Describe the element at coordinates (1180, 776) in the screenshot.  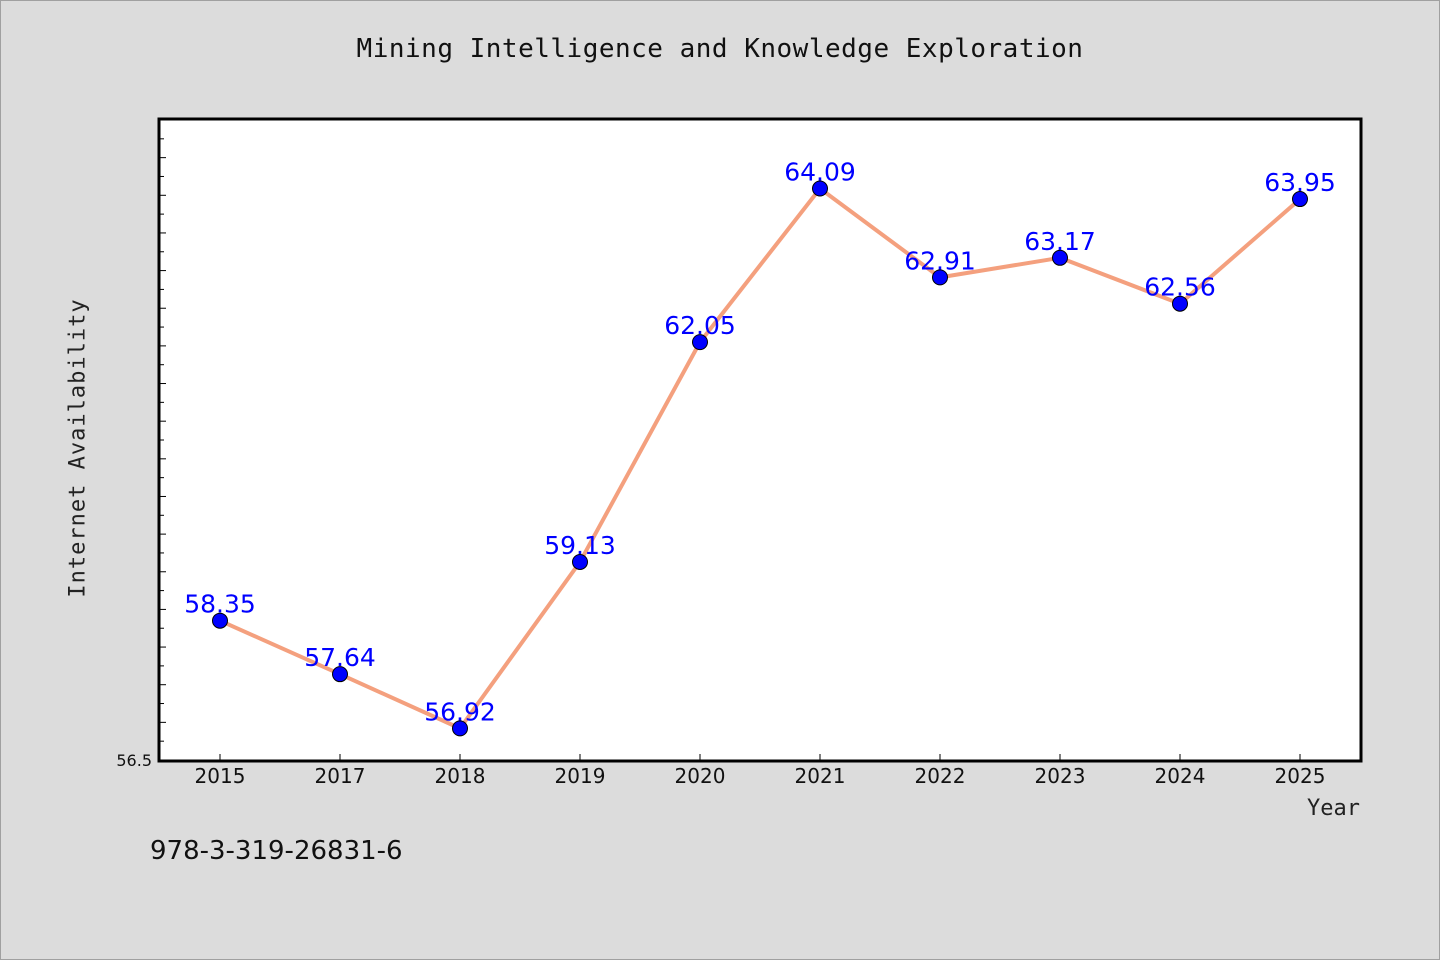
I see `x-tick-label: 2024` at that location.